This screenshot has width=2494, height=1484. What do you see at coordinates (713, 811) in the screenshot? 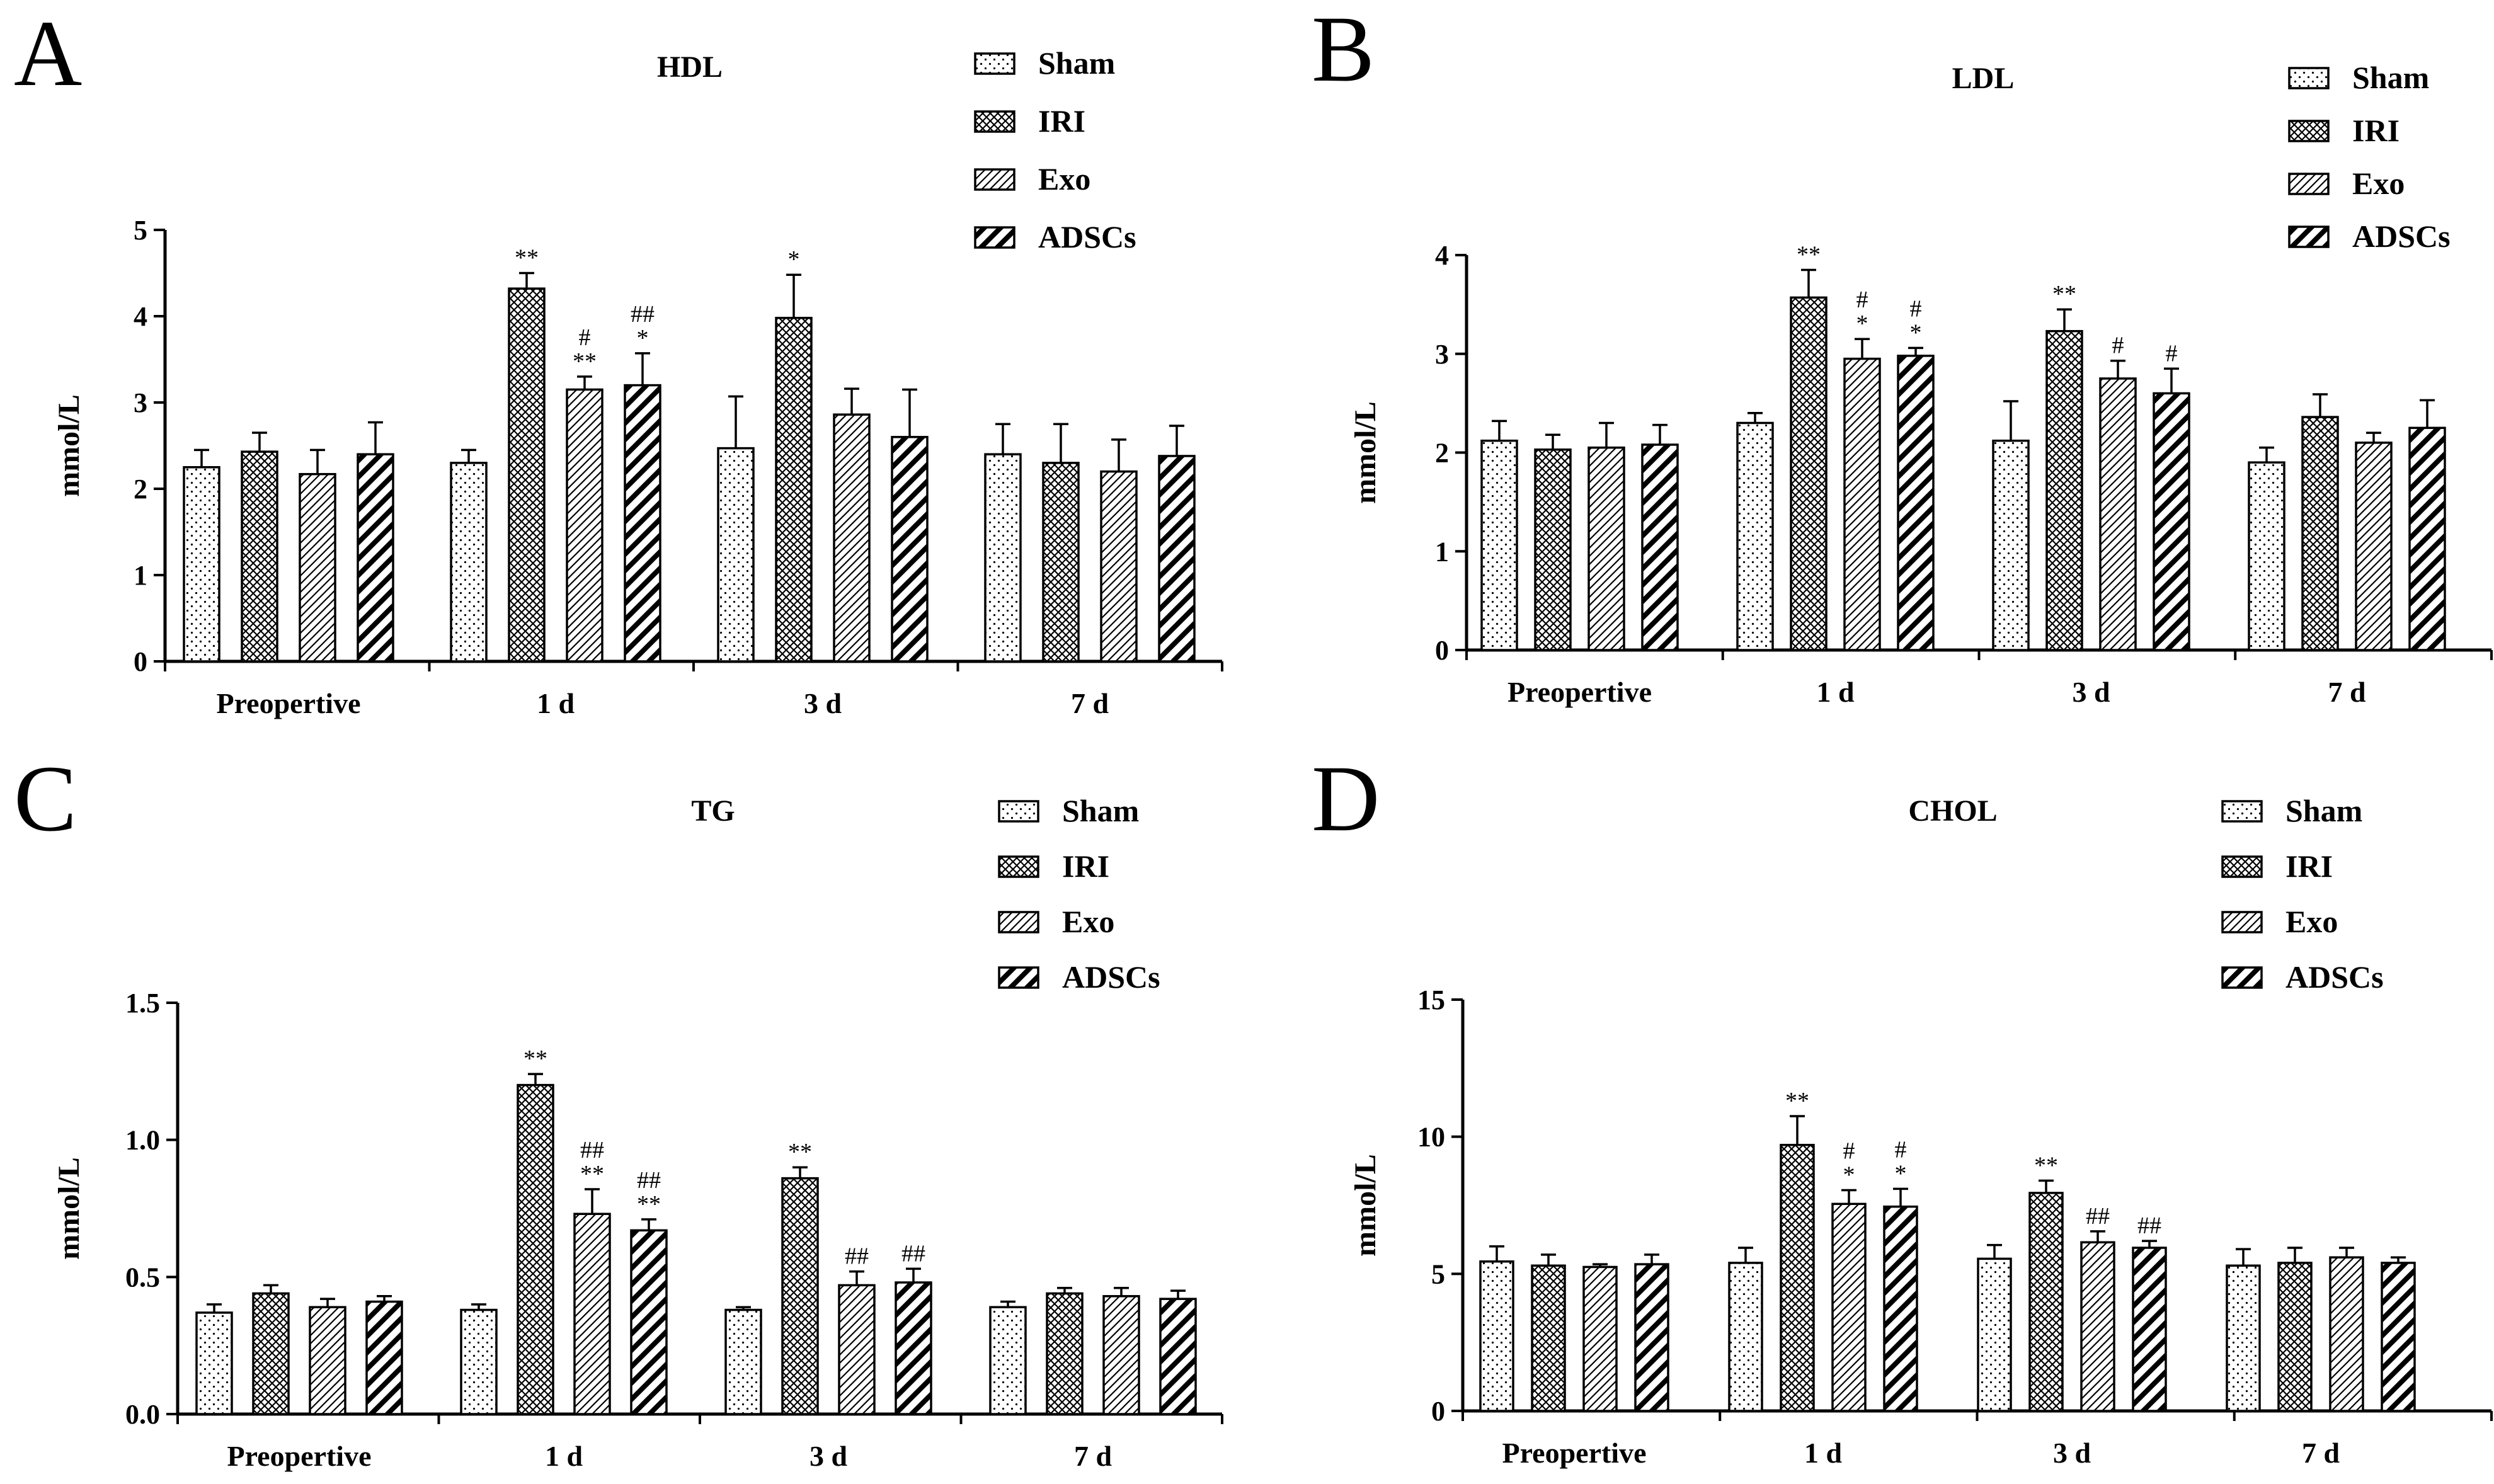
I see `chart-title: TG` at bounding box center [713, 811].